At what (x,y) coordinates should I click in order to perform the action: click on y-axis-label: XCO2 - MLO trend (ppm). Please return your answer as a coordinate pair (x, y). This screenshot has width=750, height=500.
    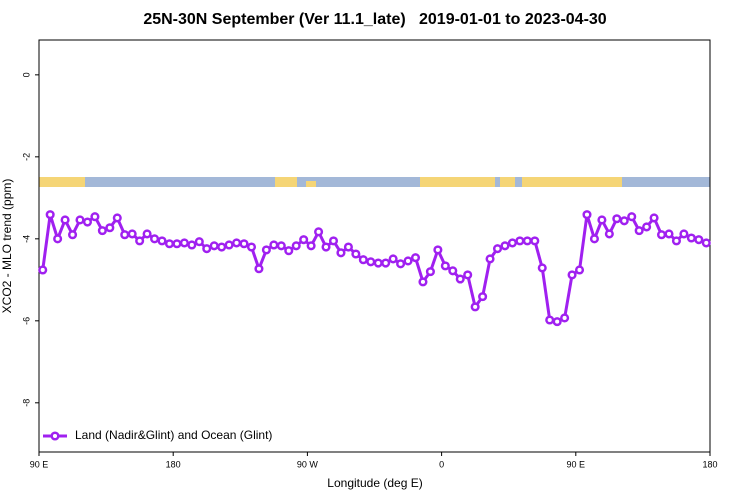
    Looking at the image, I should click on (7, 246).